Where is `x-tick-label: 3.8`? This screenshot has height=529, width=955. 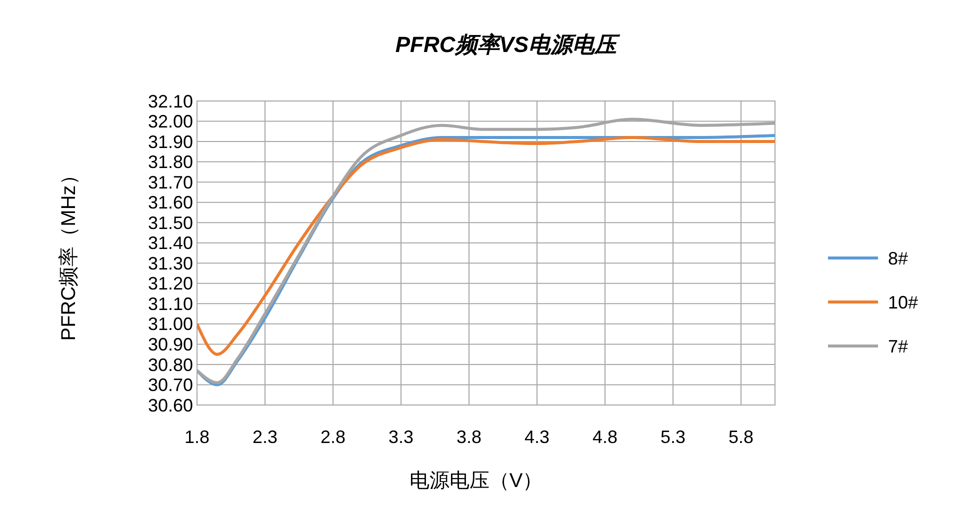 x-tick-label: 3.8 is located at coordinates (469, 437).